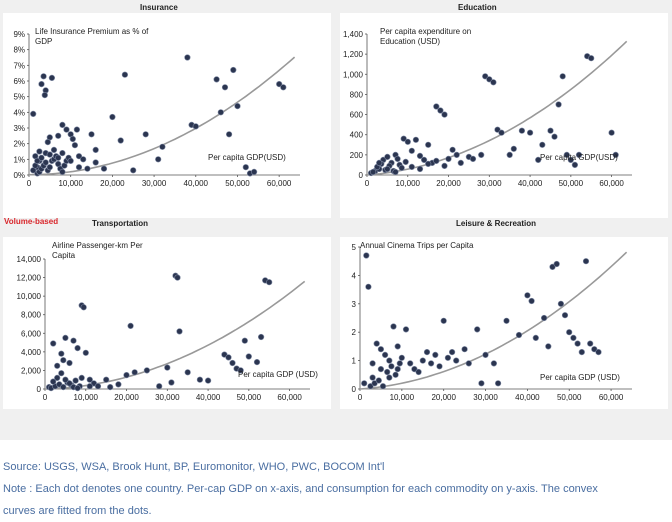 Image resolution: width=672 pixels, height=522 pixels. Describe the element at coordinates (19, 65) in the screenshot. I see `y-tick-label: 7%` at that location.